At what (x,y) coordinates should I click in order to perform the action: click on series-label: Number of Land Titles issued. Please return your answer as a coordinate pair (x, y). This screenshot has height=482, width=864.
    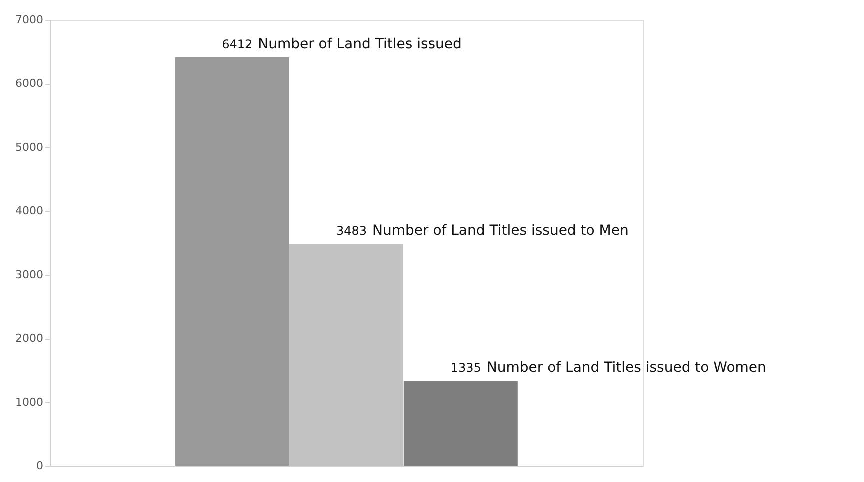
    Looking at the image, I should click on (360, 44).